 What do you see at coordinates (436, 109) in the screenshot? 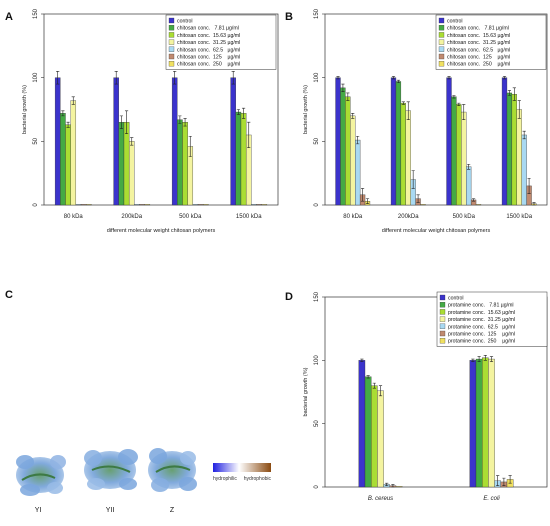
I see `chart-b-frame` at bounding box center [436, 109].